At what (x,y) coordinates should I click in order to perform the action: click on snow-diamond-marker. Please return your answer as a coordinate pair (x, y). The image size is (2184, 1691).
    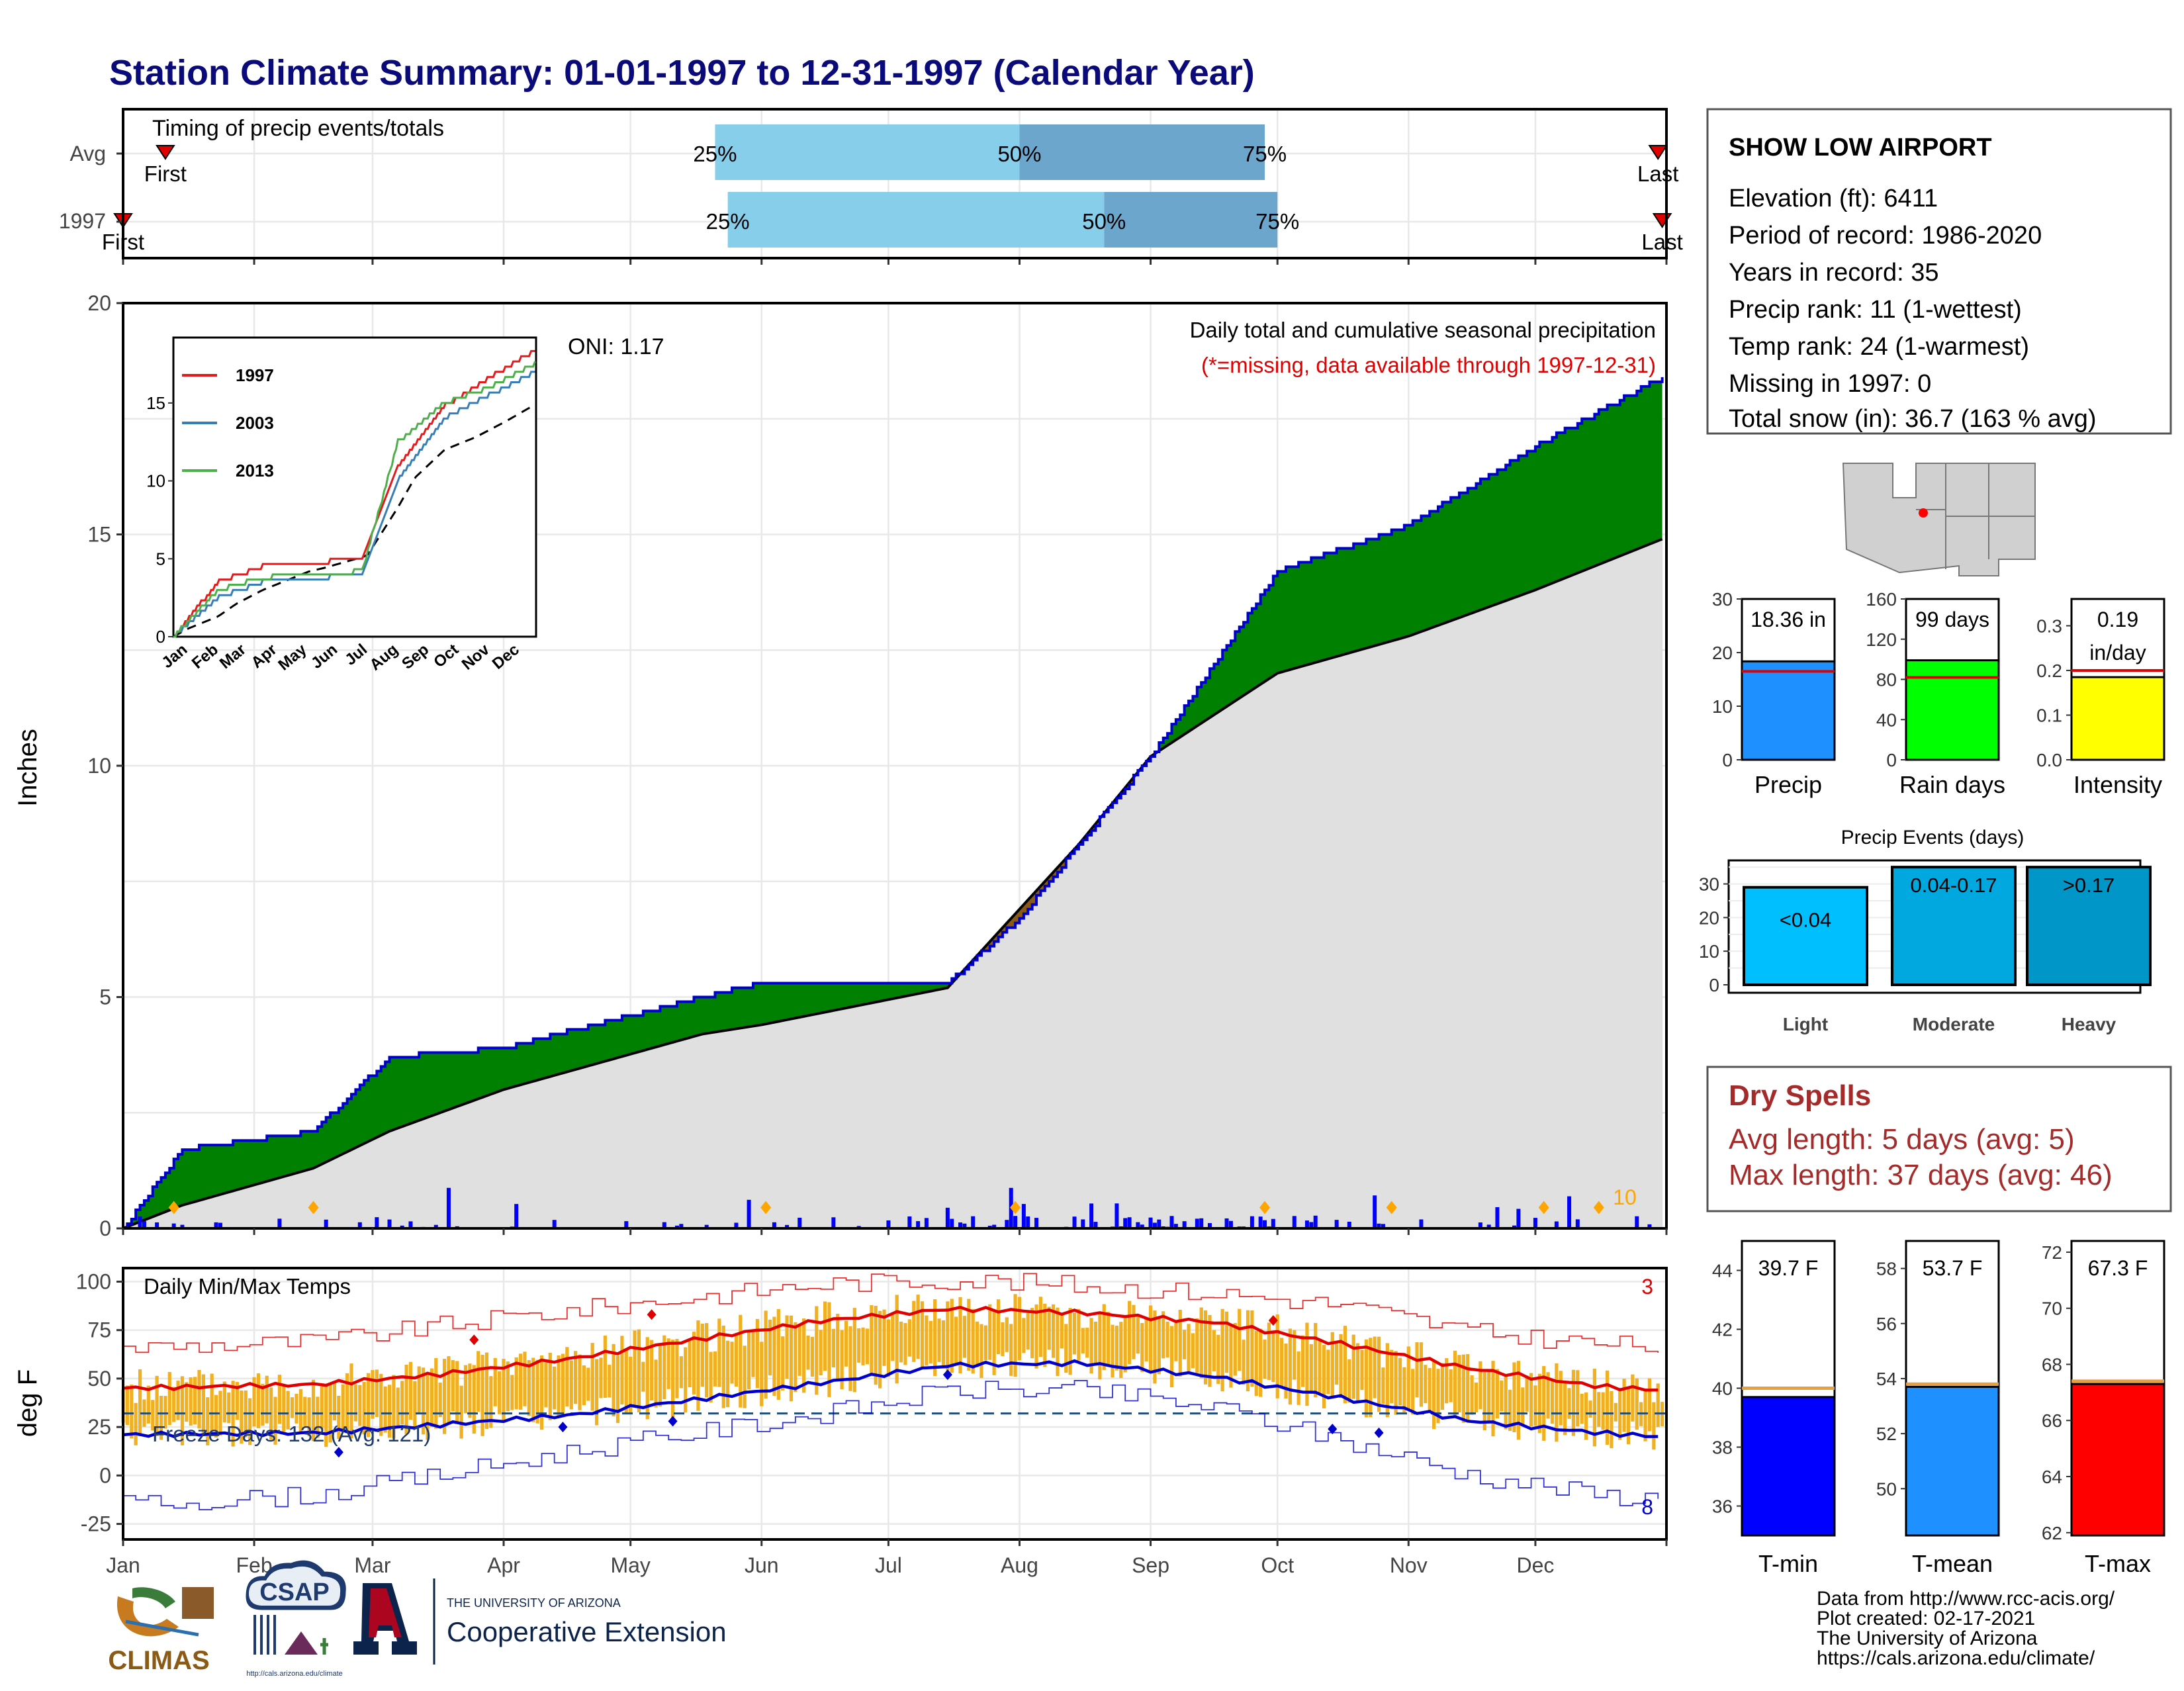
    Looking at the image, I should click on (1015, 1207).